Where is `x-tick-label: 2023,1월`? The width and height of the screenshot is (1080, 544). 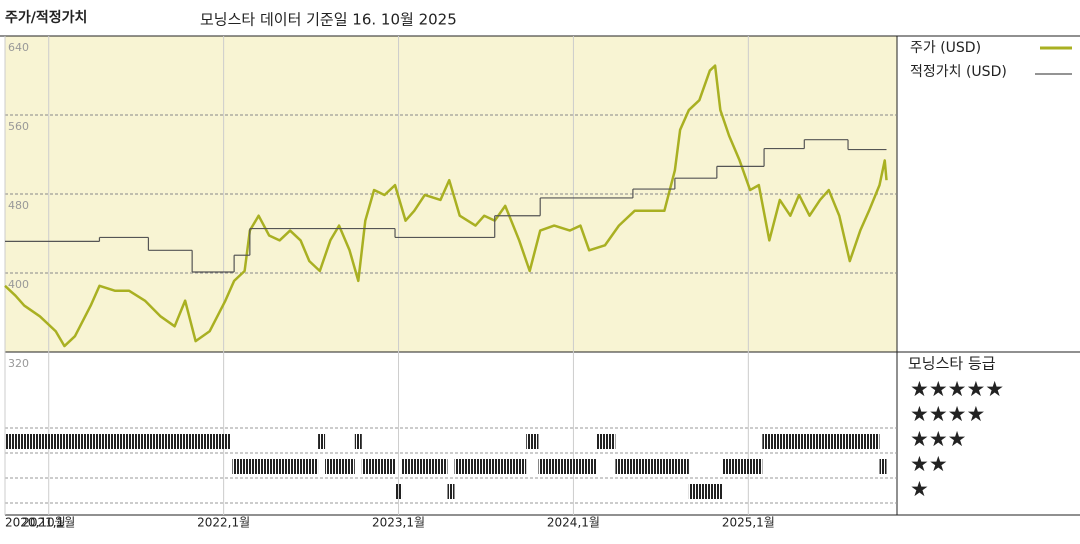
x-tick-label: 2023,1월 is located at coordinates (398, 523).